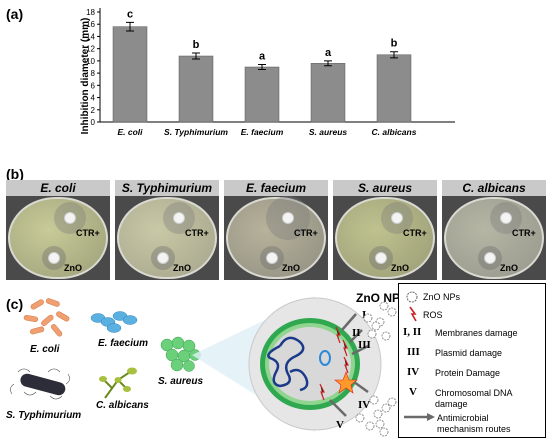 This screenshot has width=550, height=442. What do you see at coordinates (130, 14) in the screenshot?
I see `significance-letter: c` at bounding box center [130, 14].